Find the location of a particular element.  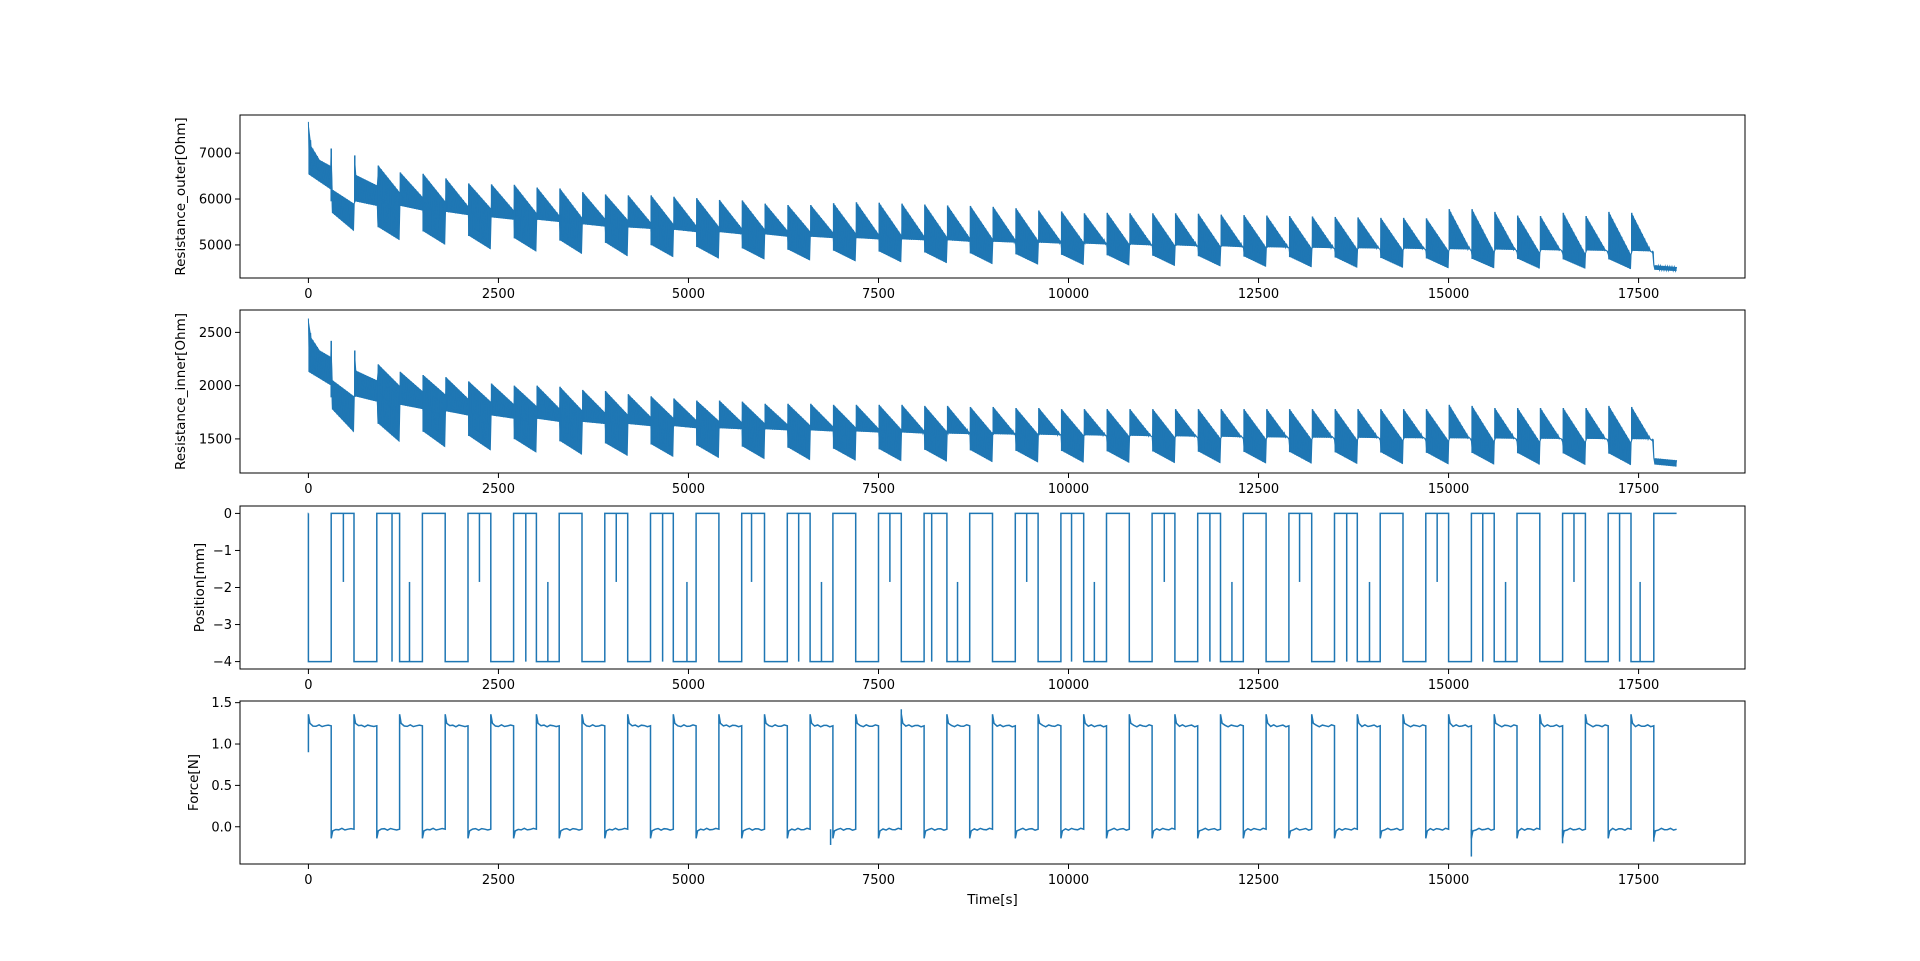

y-axis-label: Resistance_inner[Ohm] is located at coordinates (181, 391).